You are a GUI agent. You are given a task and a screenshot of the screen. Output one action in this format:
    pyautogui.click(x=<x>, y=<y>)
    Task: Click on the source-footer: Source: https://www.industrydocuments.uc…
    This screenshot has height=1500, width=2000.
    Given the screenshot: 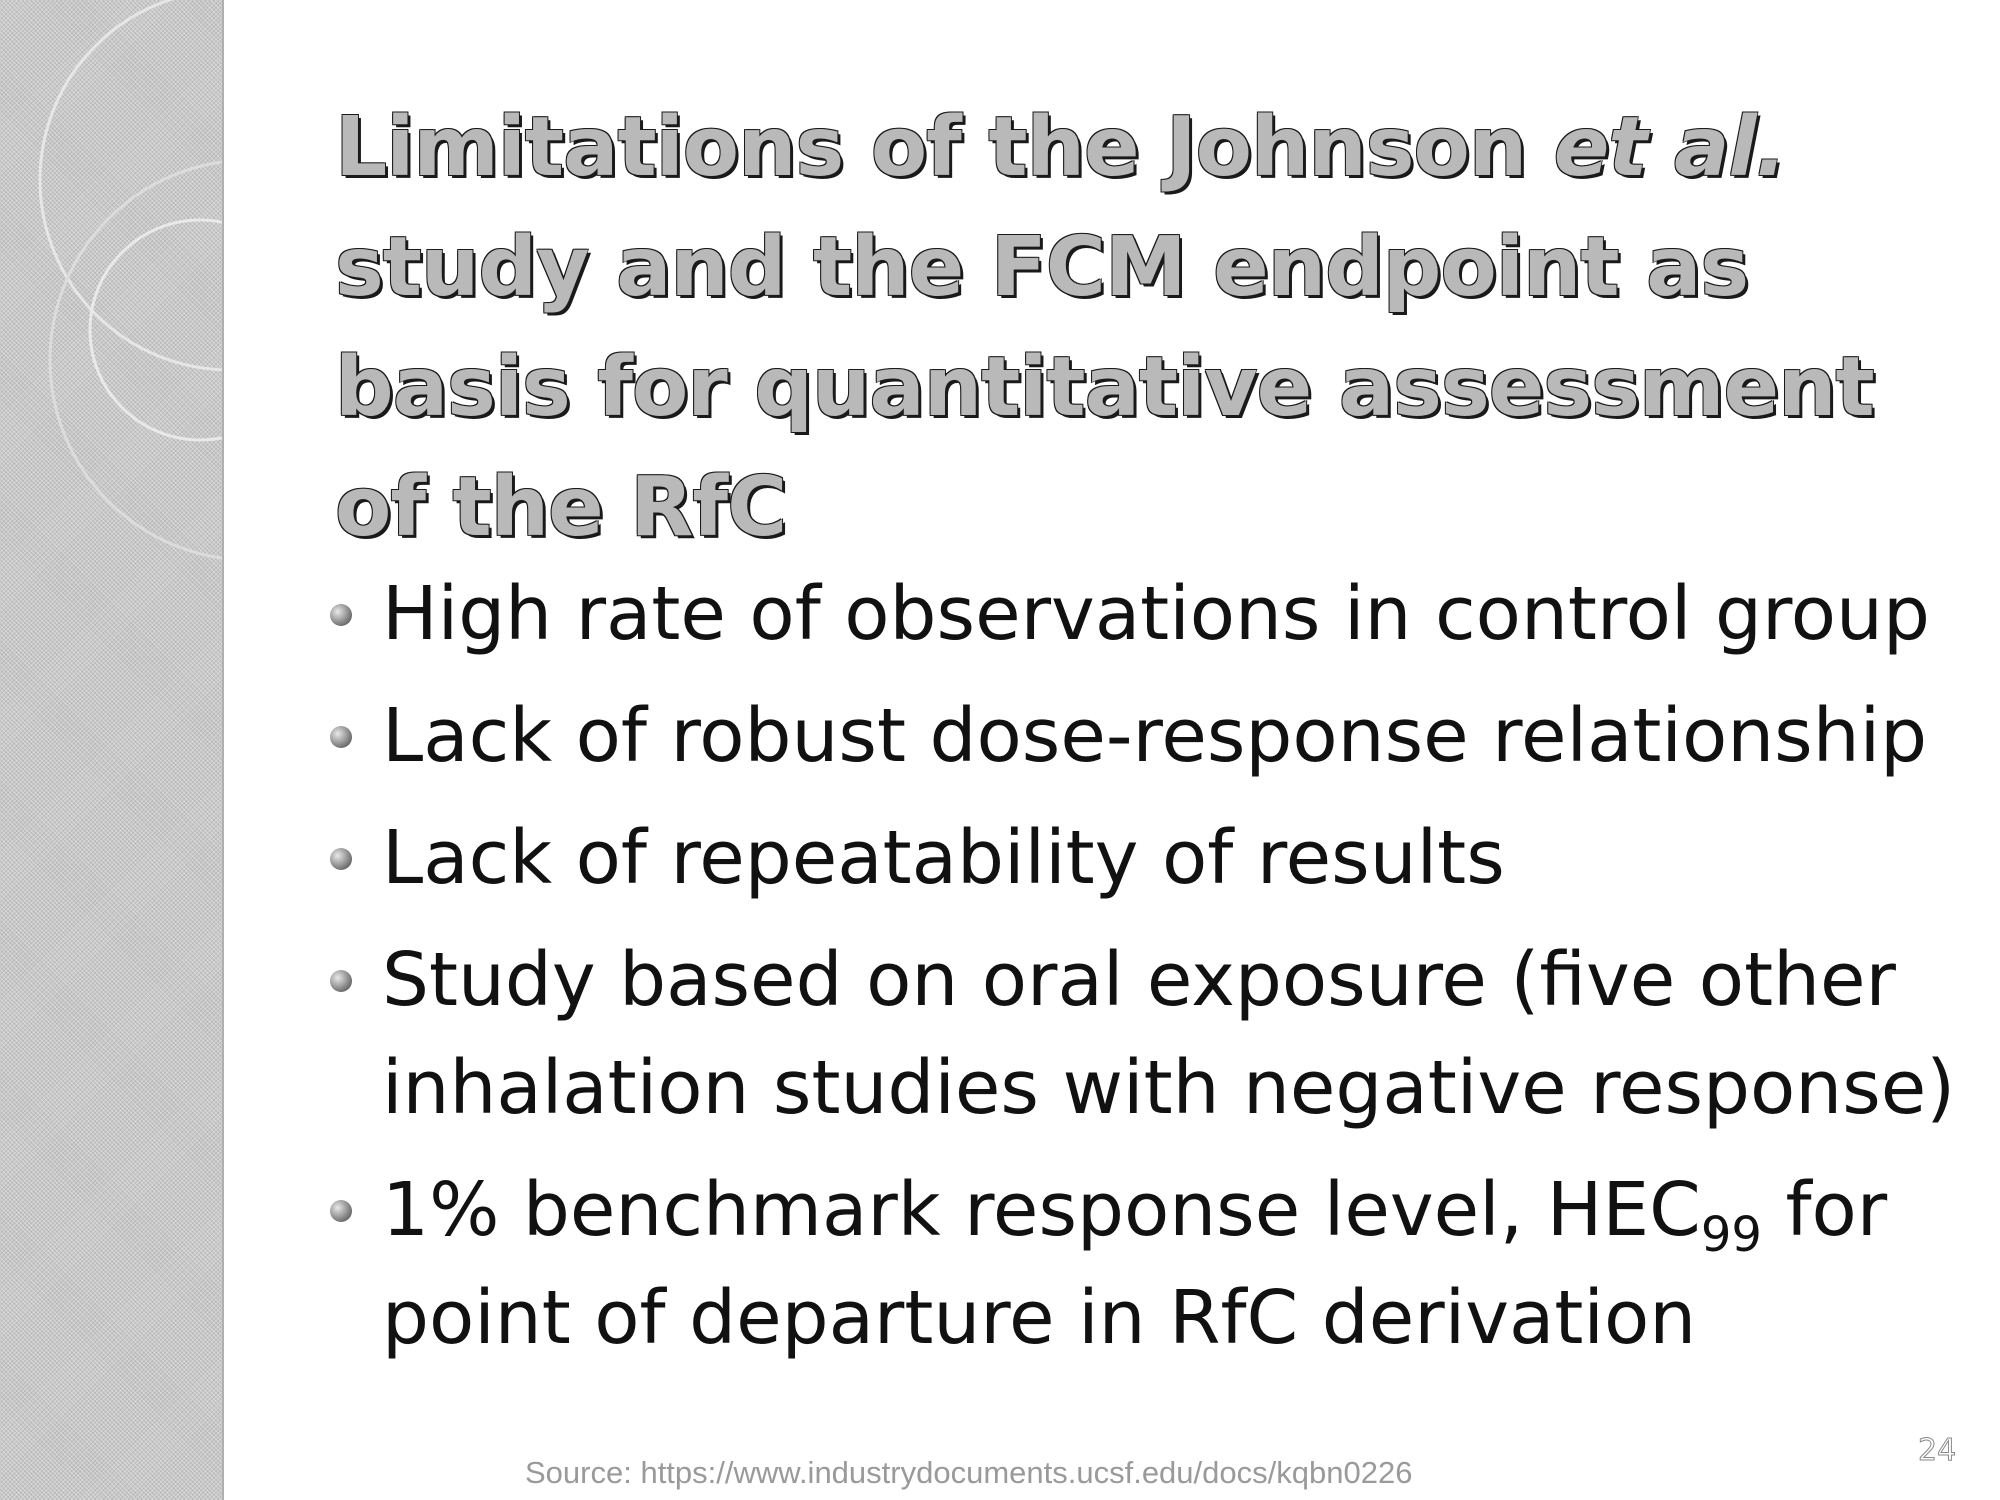 What is the action you would take?
    pyautogui.click(x=969, y=1472)
    